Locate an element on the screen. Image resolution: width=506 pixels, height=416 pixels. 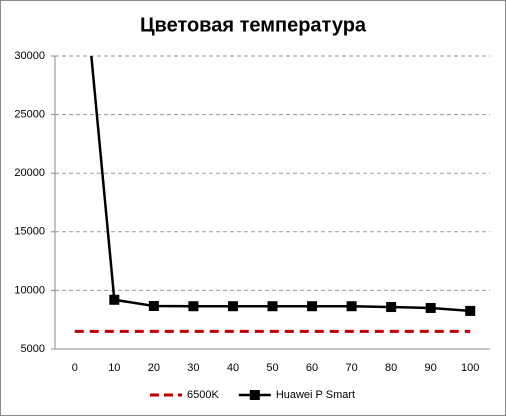
legend-label: 6500K is located at coordinates (203, 395).